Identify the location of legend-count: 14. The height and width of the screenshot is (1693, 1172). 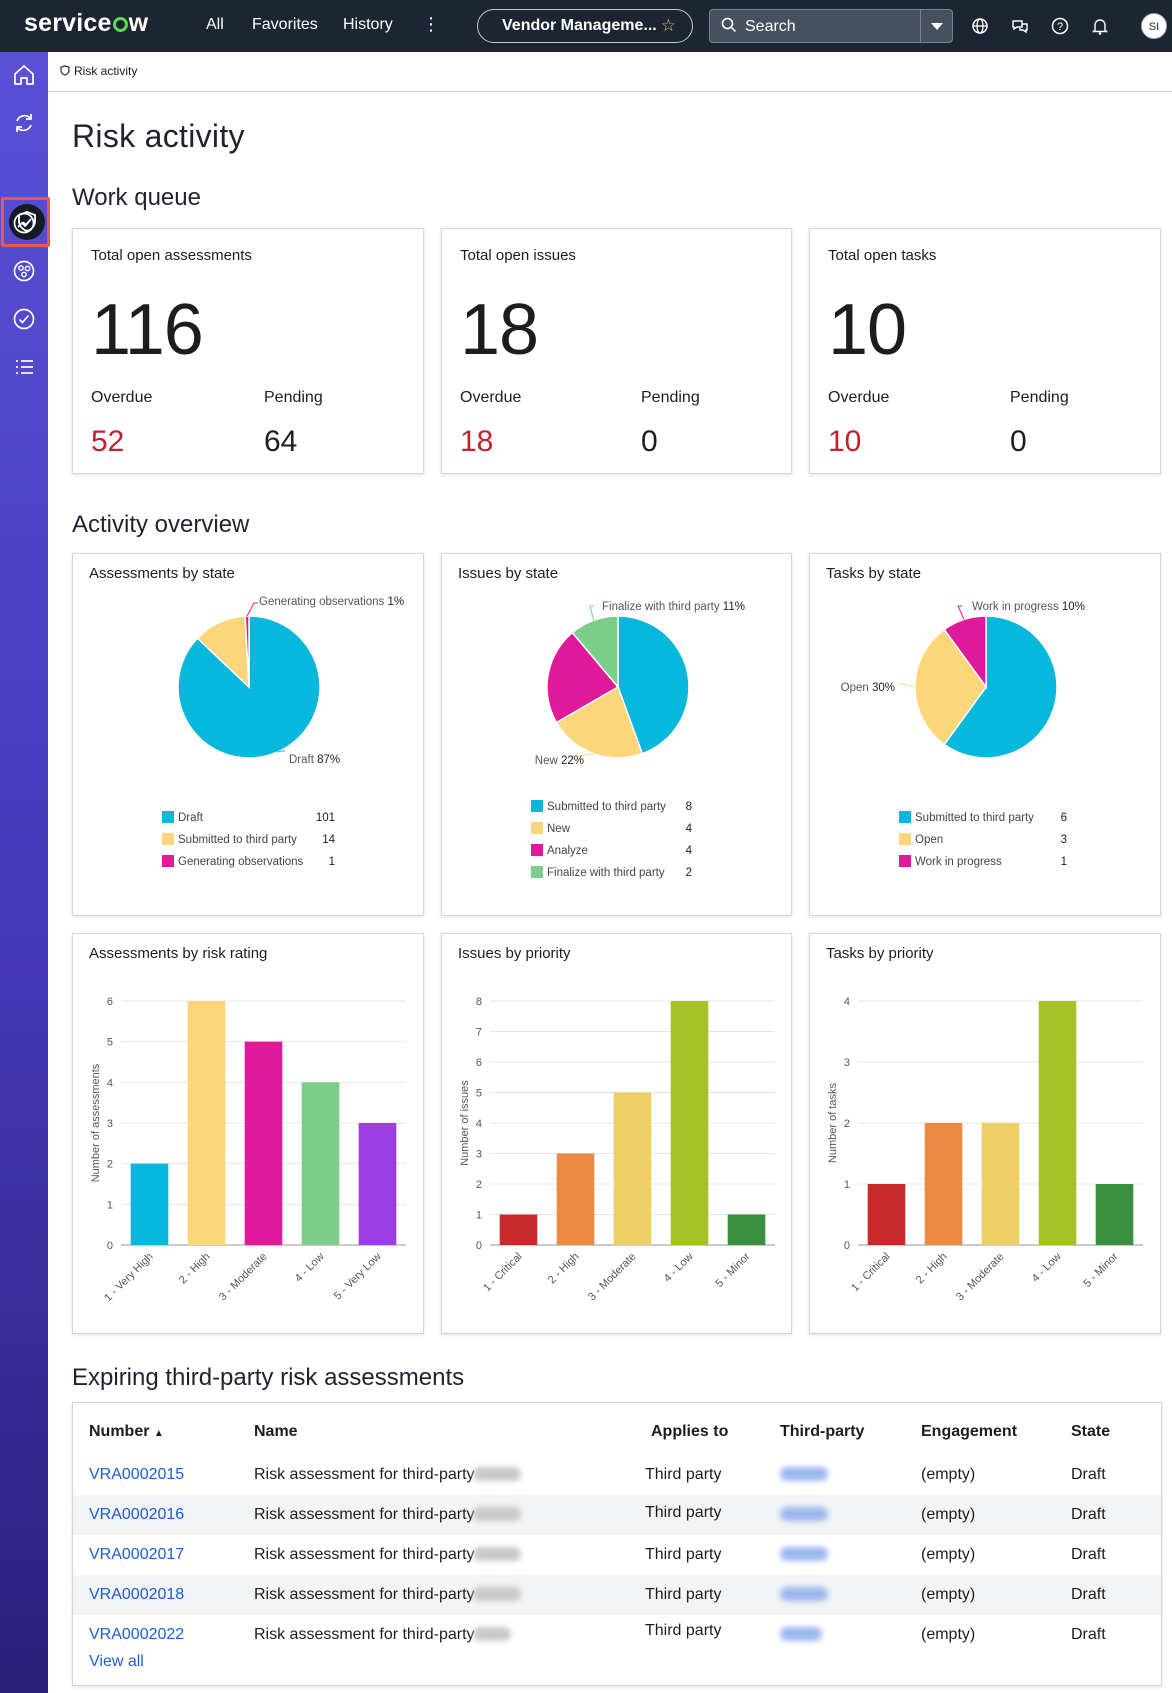
(328, 840).